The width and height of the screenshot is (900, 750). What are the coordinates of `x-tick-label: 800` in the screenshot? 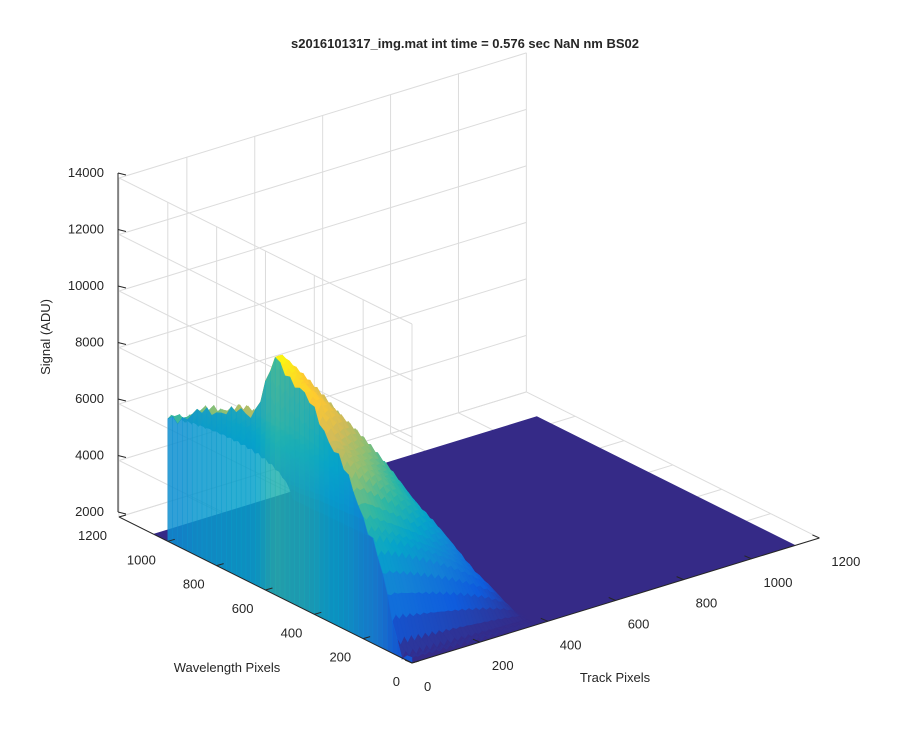 It's located at (707, 603).